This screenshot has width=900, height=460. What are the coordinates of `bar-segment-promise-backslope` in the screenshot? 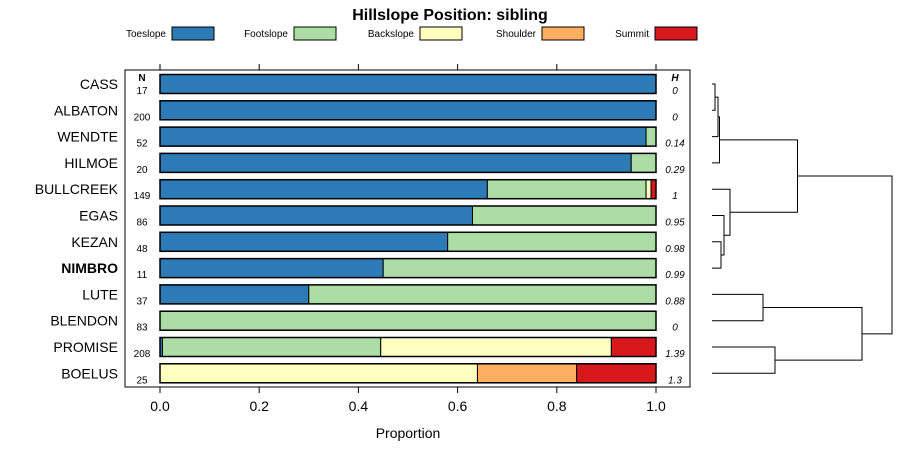 It's located at (496, 347).